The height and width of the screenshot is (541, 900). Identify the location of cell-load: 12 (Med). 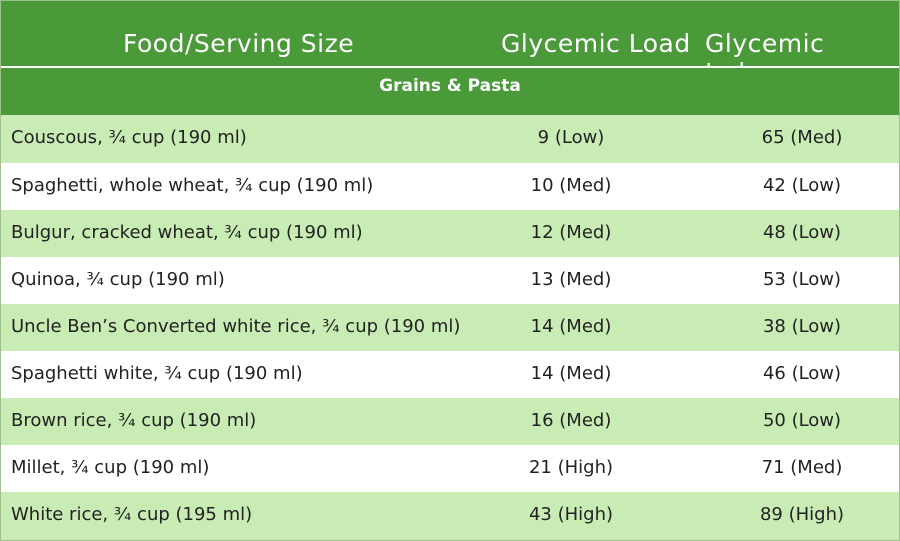
(571, 232).